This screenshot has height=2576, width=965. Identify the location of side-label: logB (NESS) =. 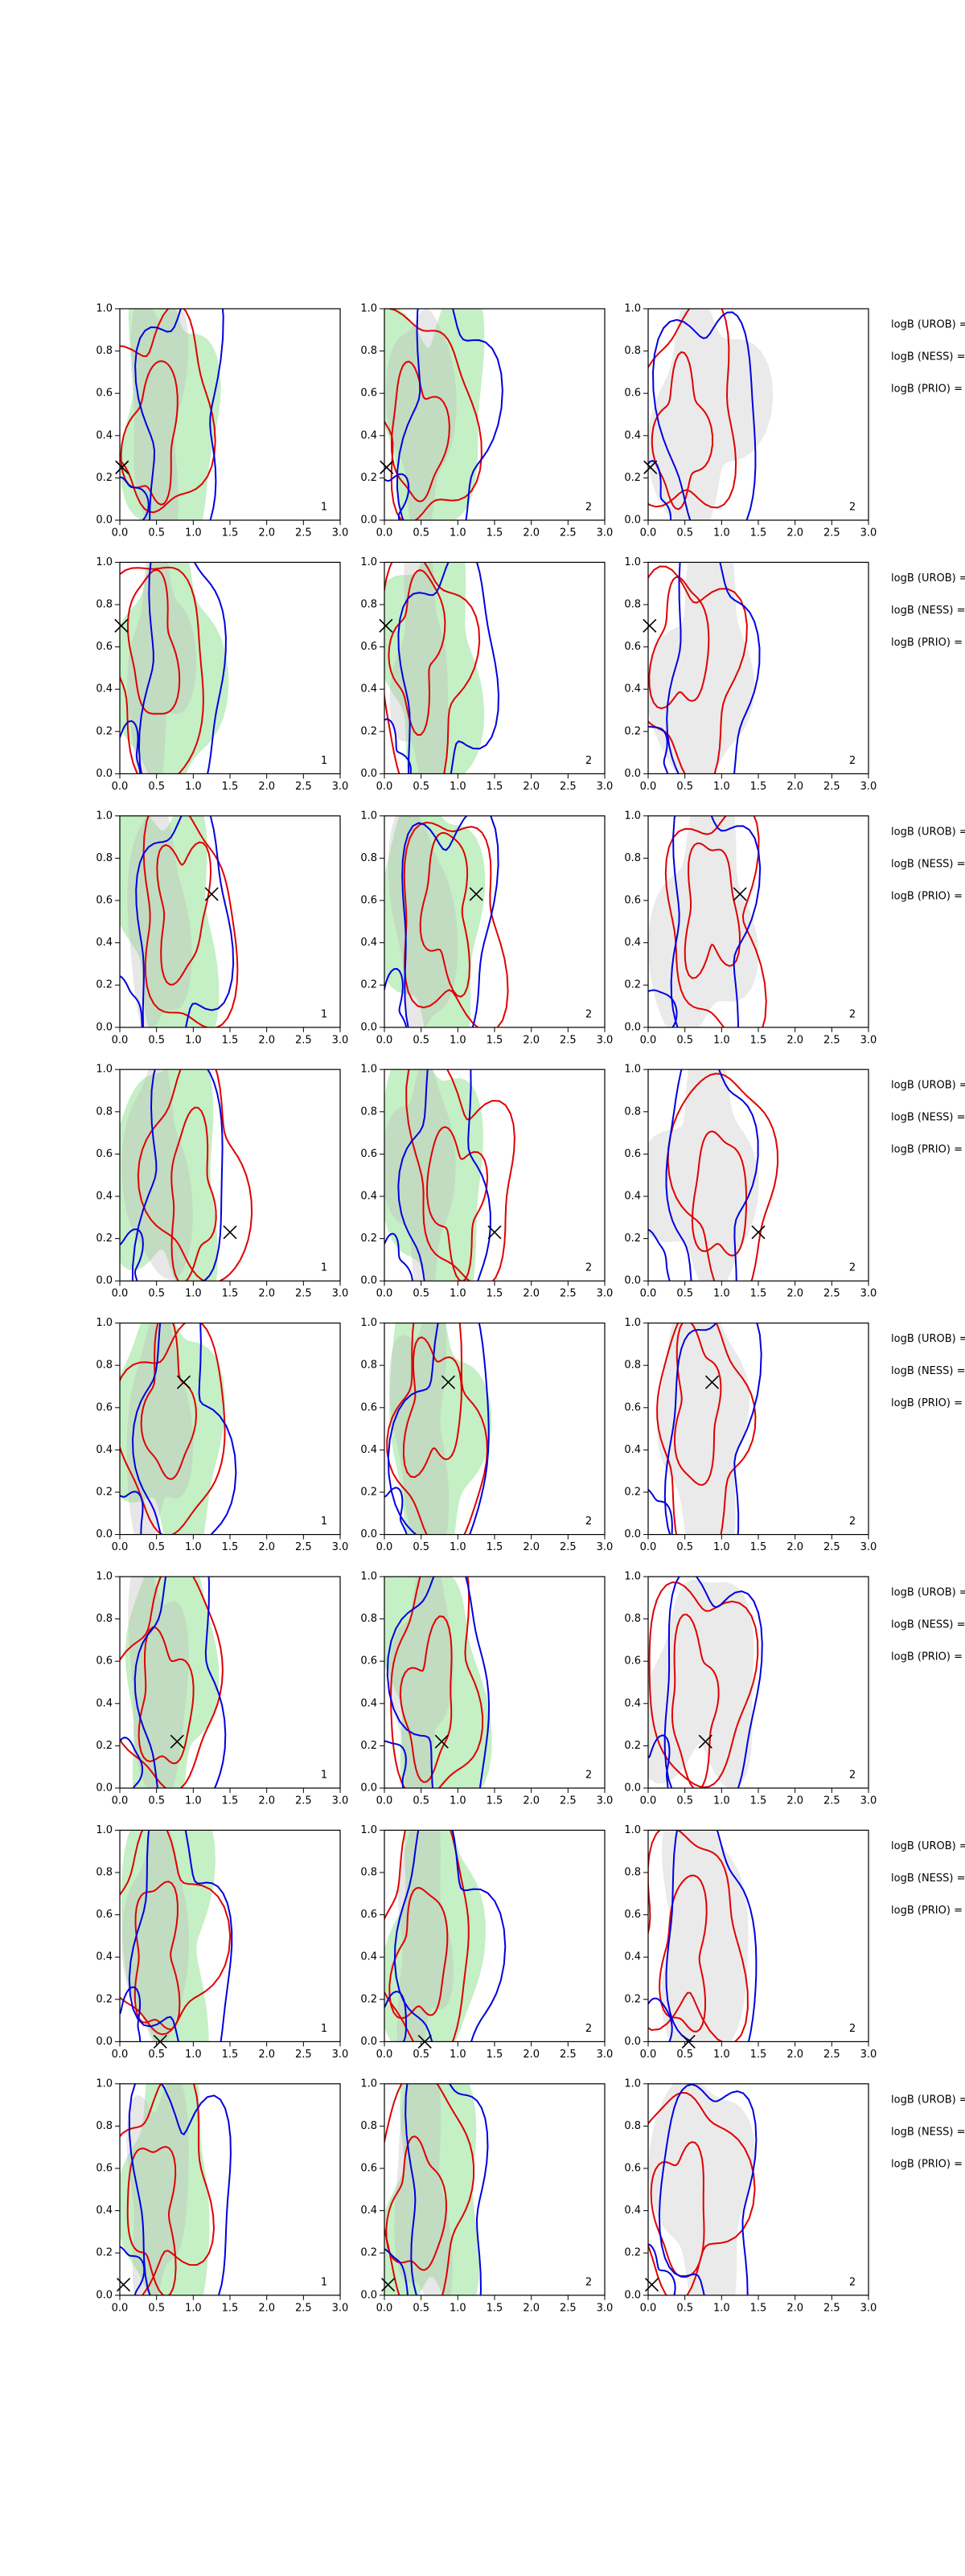
(928, 1118).